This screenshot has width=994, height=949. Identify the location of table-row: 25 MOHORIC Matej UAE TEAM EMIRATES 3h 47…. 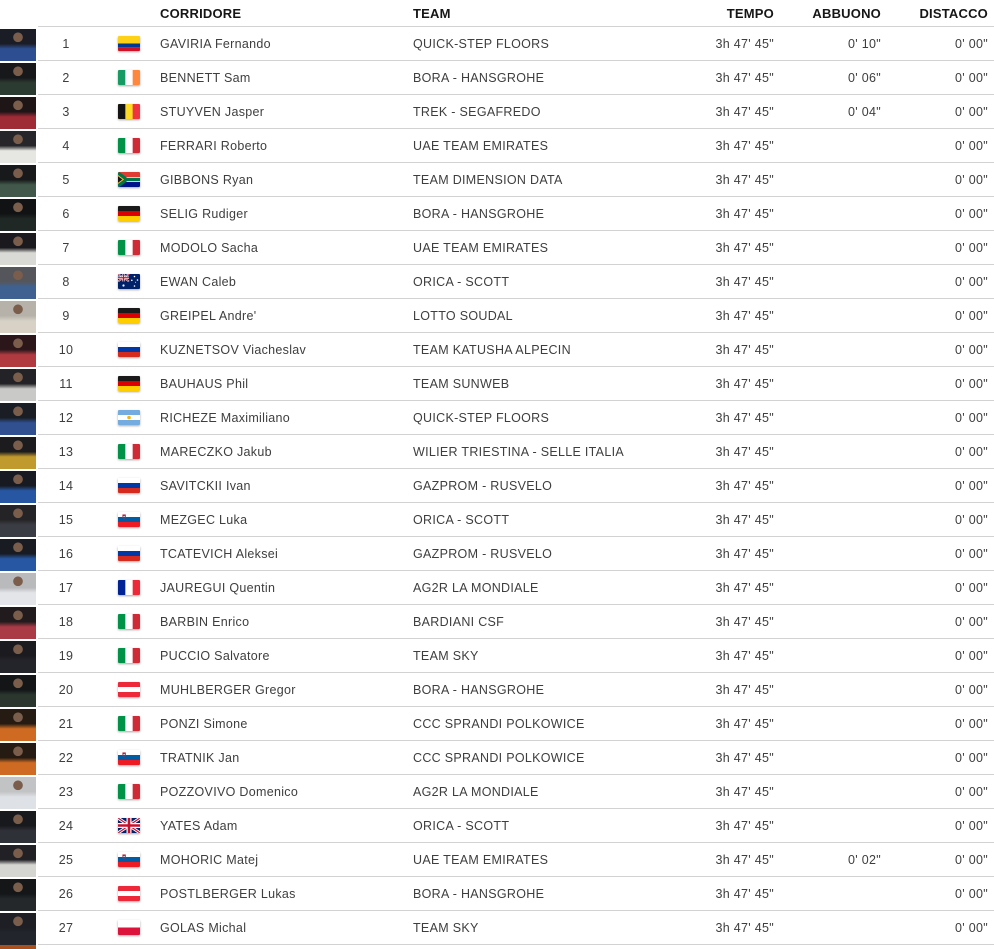
(497, 860).